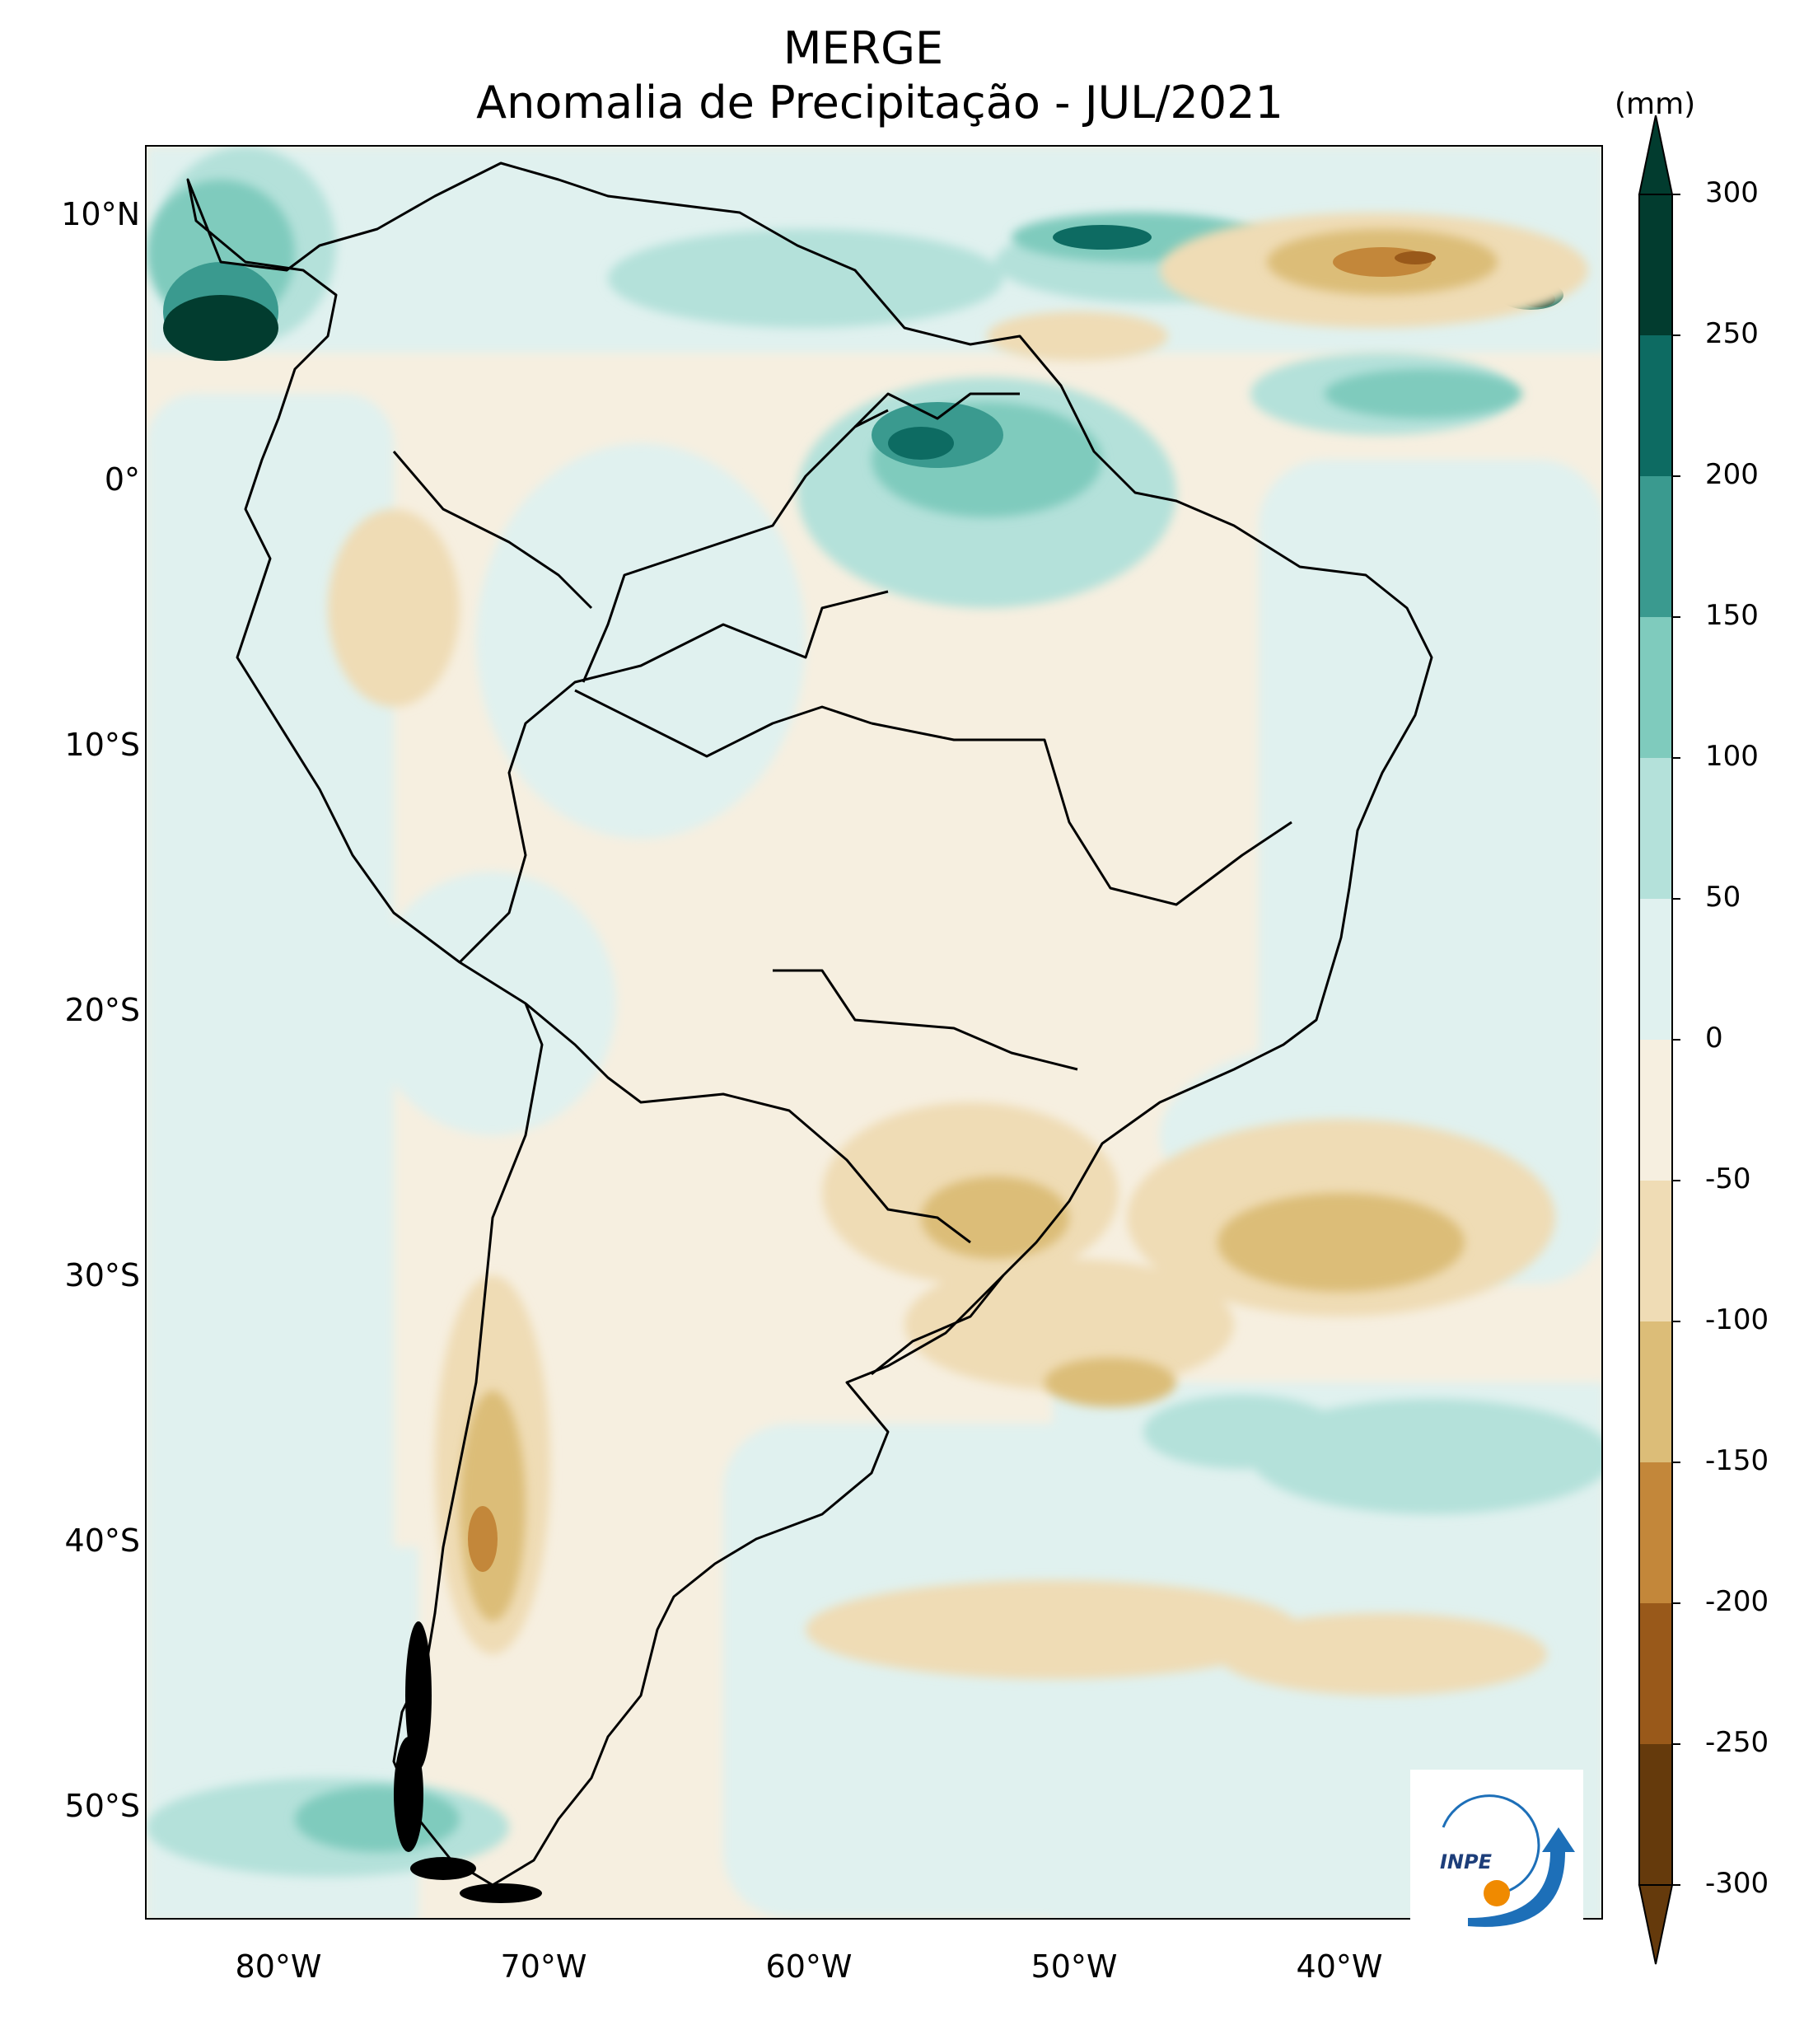 This screenshot has height=2044, width=1804. What do you see at coordinates (1656, 1924) in the screenshot?
I see `colorbar-extend-bottom` at bounding box center [1656, 1924].